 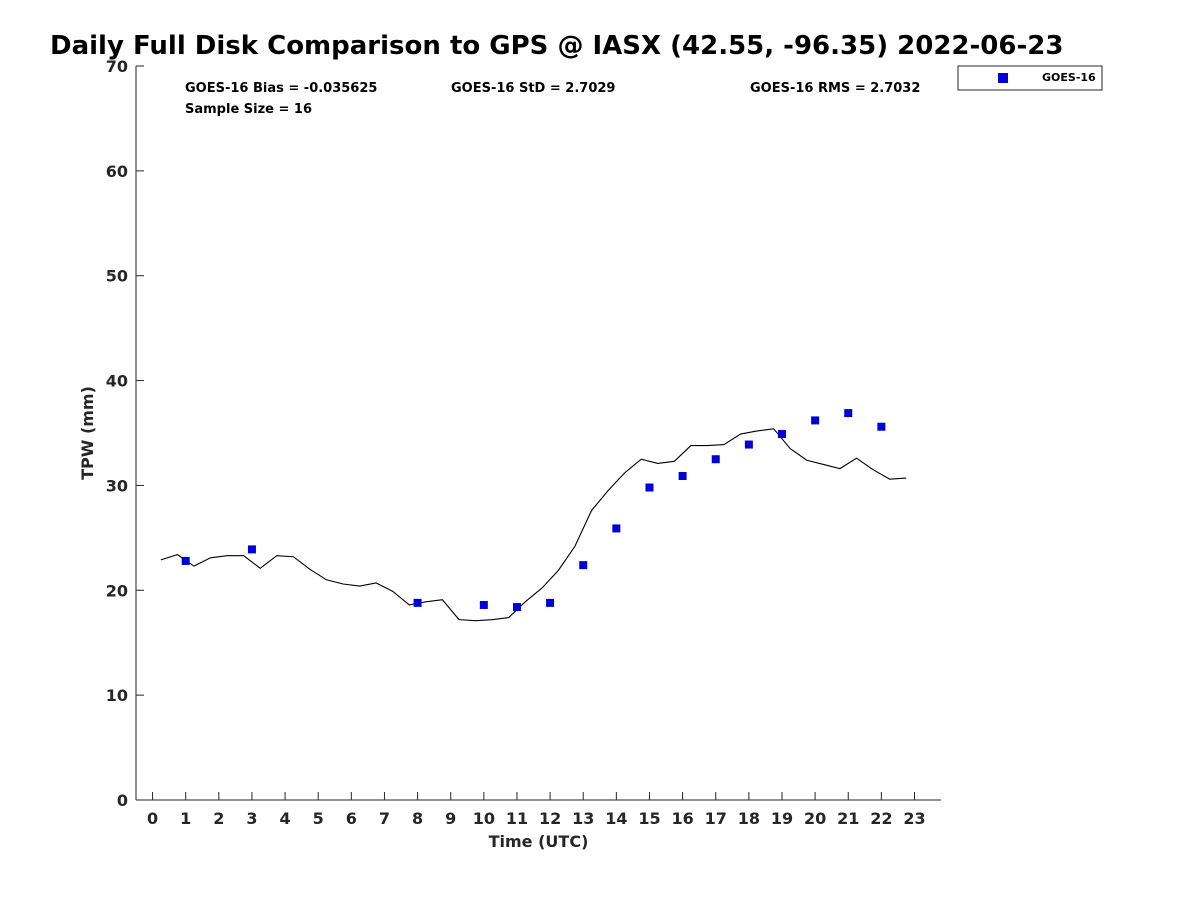 What do you see at coordinates (450, 818) in the screenshot?
I see `x-tick-label: 9` at bounding box center [450, 818].